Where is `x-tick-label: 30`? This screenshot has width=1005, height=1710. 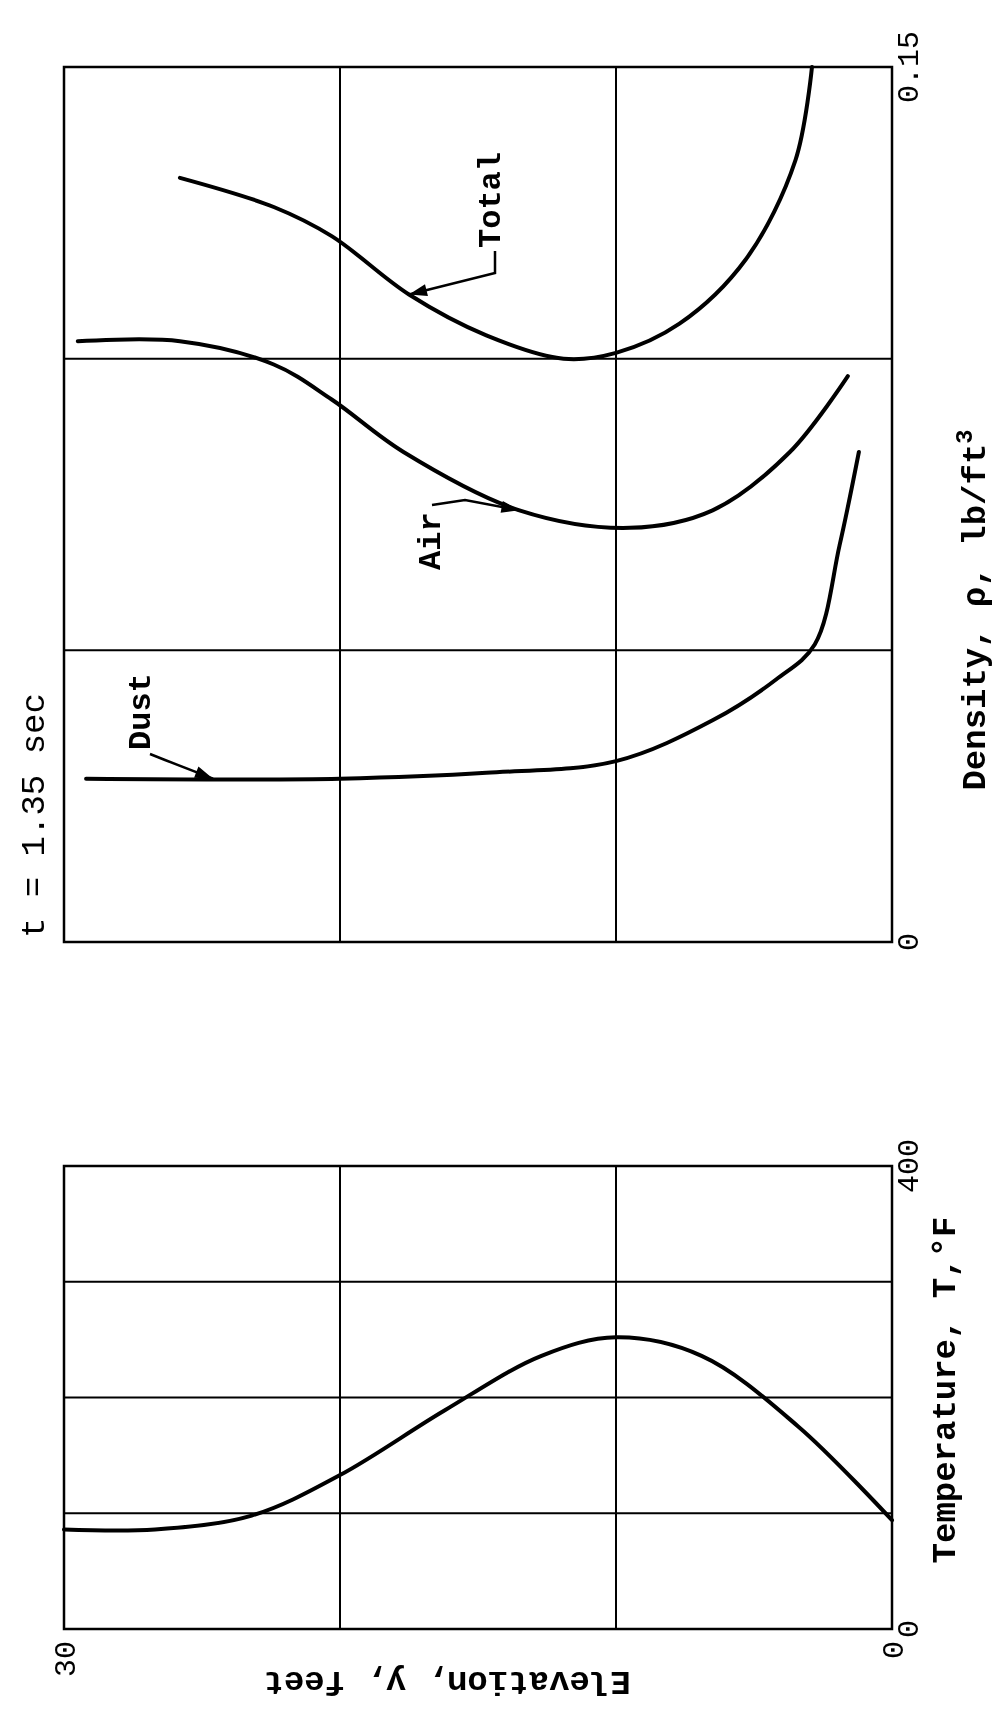
x-tick-label: 30 is located at coordinates (66, 1659).